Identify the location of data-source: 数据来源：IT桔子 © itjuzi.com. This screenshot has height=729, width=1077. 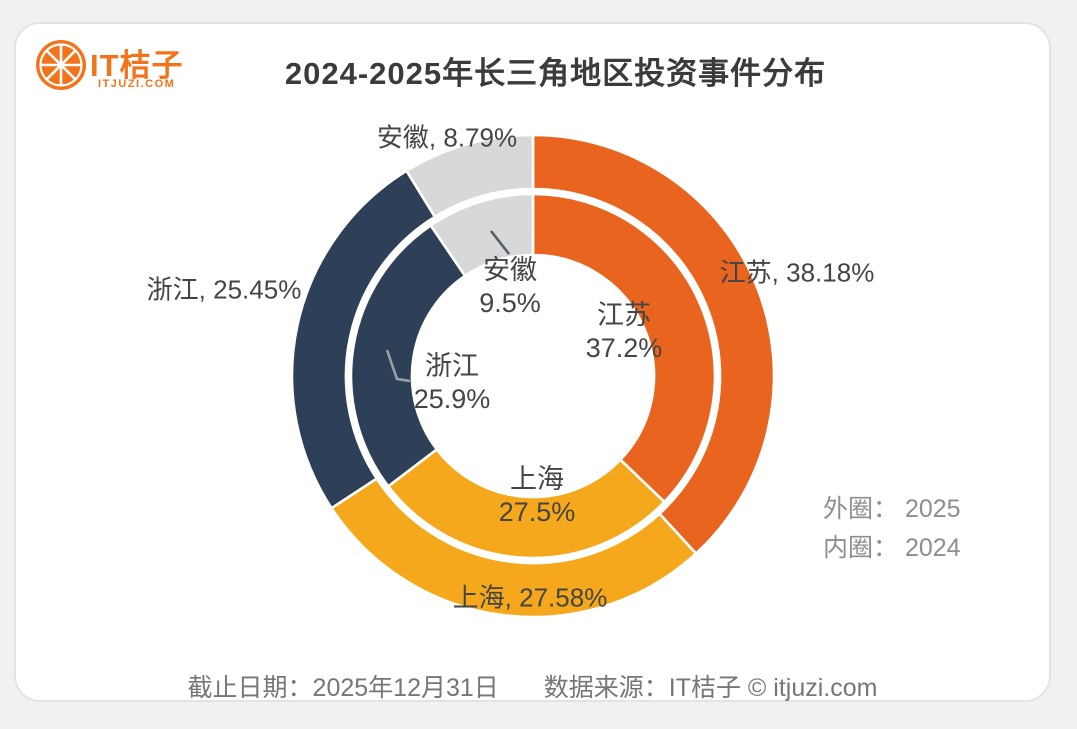
(710, 688).